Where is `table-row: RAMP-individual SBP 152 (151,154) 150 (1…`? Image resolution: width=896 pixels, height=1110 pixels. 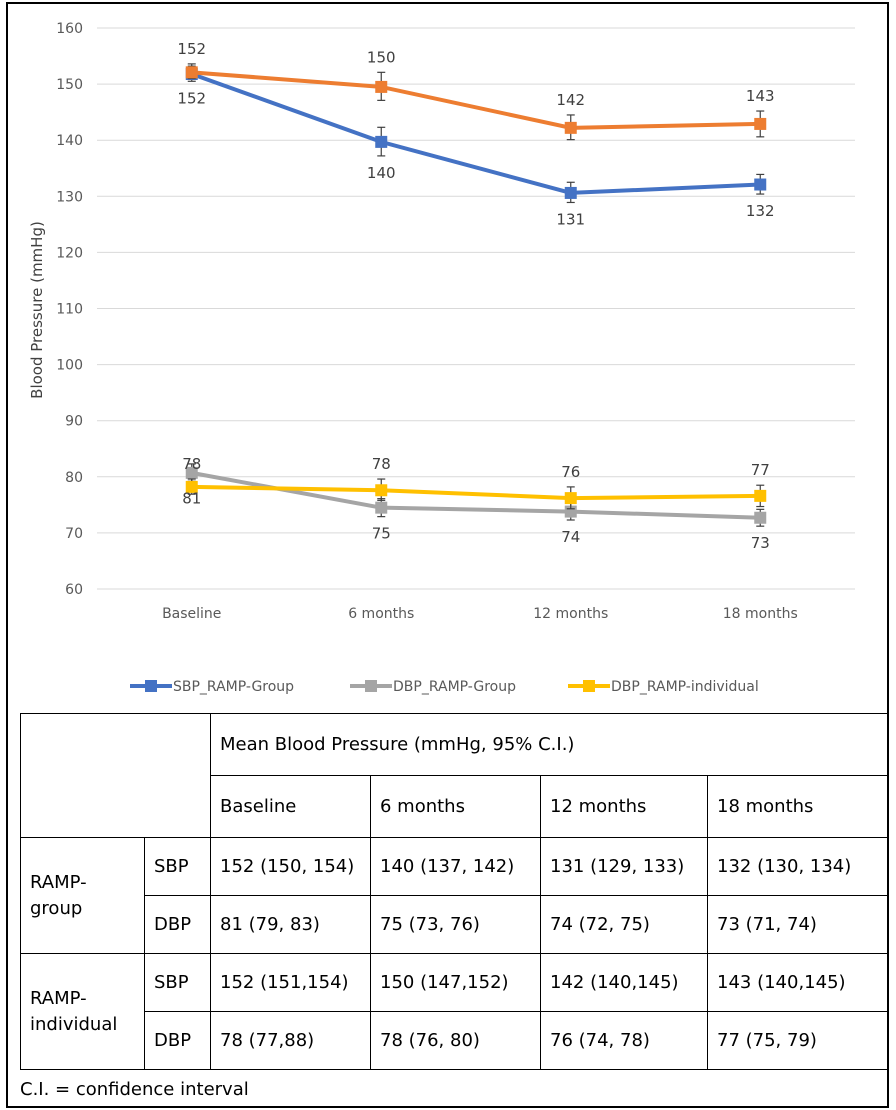 table-row: RAMP-individual SBP 152 (151,154) 150 (1… is located at coordinates (454, 1011).